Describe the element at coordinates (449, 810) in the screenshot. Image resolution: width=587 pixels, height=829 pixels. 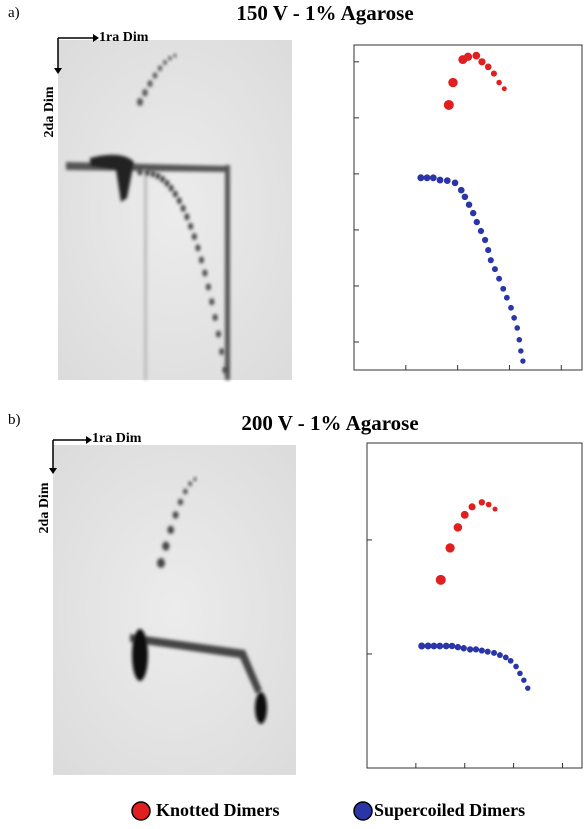
I see `legend-label: Supercoiled Dimers` at that location.